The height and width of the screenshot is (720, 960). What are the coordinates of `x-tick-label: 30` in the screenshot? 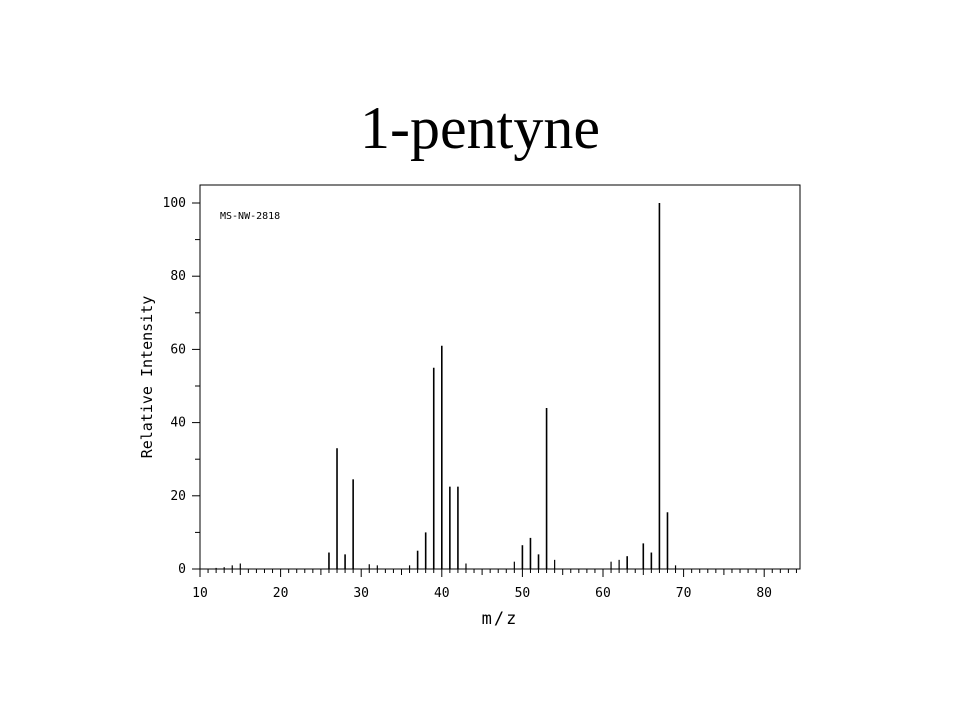 It's located at (361, 593).